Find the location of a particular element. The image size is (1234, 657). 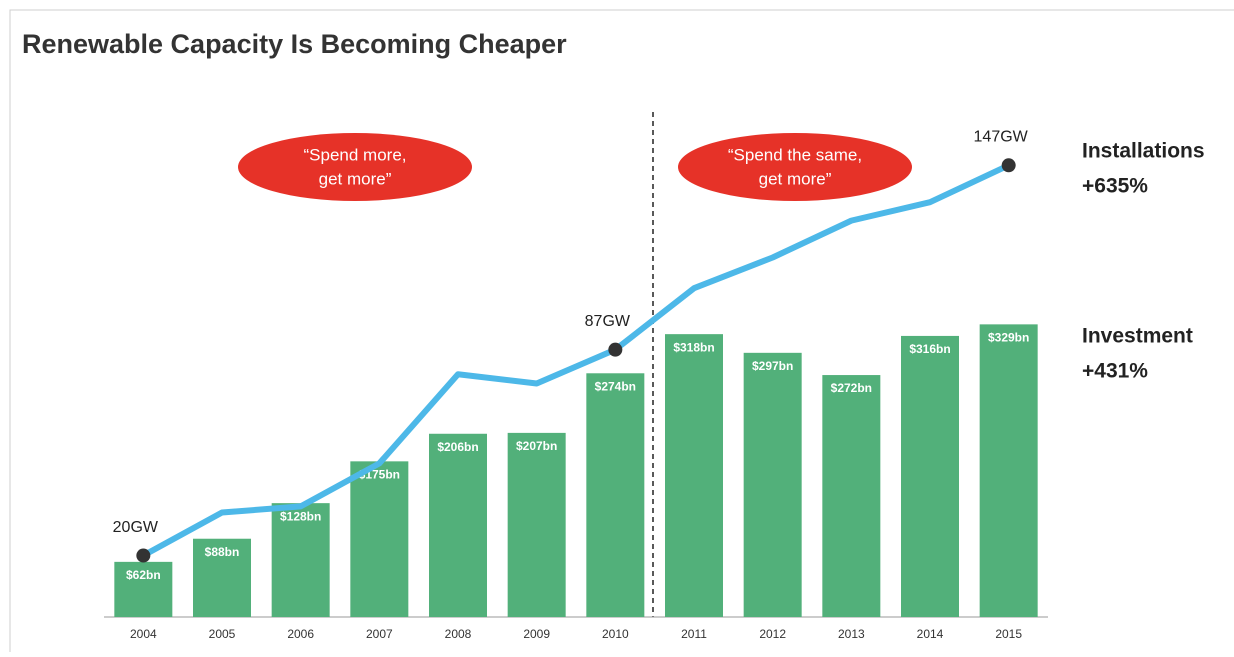

bar-label: $318bn is located at coordinates (693, 347).